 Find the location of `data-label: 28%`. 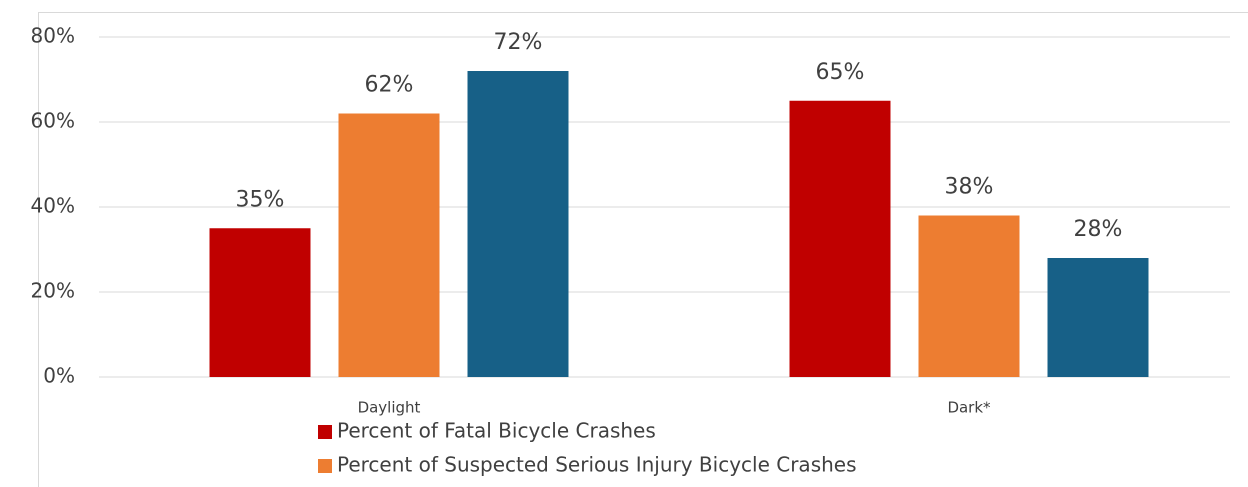

data-label: 28% is located at coordinates (1098, 229).